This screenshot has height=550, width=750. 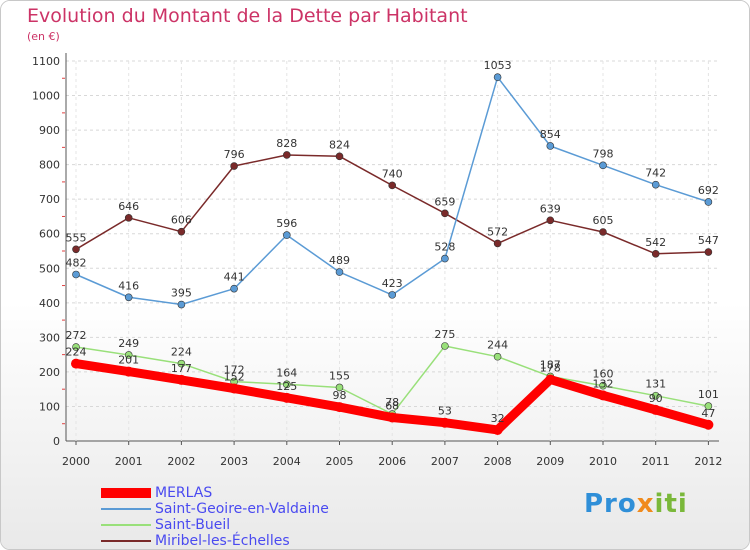 What do you see at coordinates (128, 343) in the screenshot?
I see `data-label-saint-bueil: 249` at bounding box center [128, 343].